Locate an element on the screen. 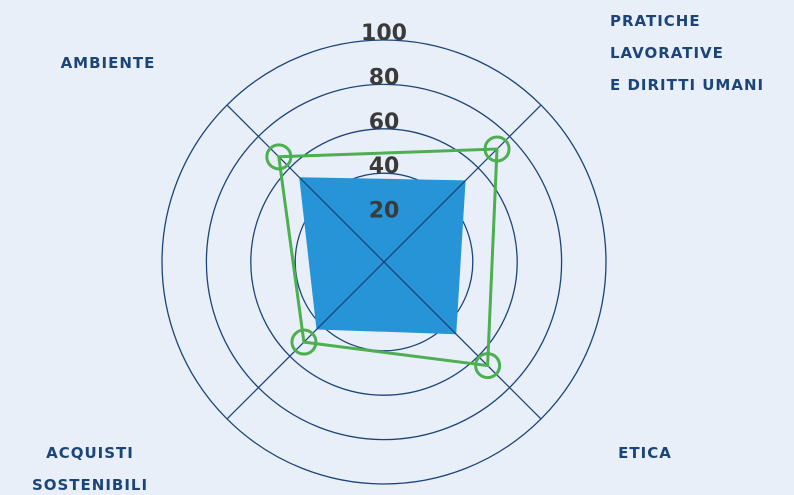  r-tick-label: 20 is located at coordinates (384, 211).